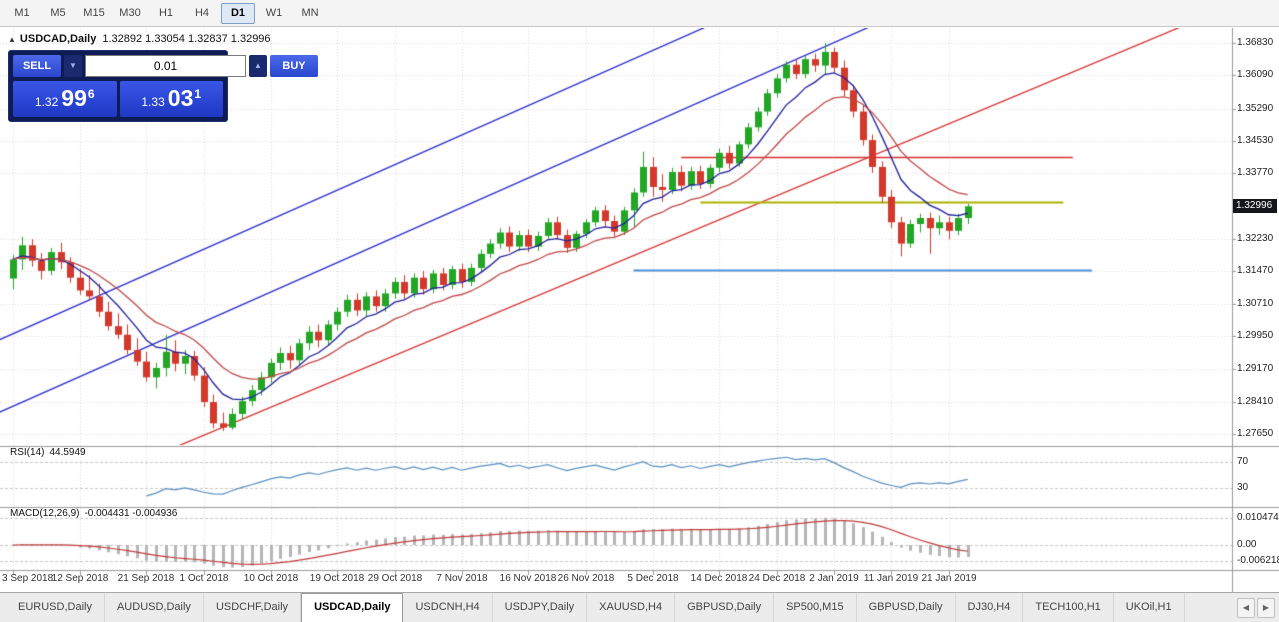 This screenshot has width=1279, height=622. I want to click on chart-symbol-label: USDCAD,Daily, so click(58, 39).